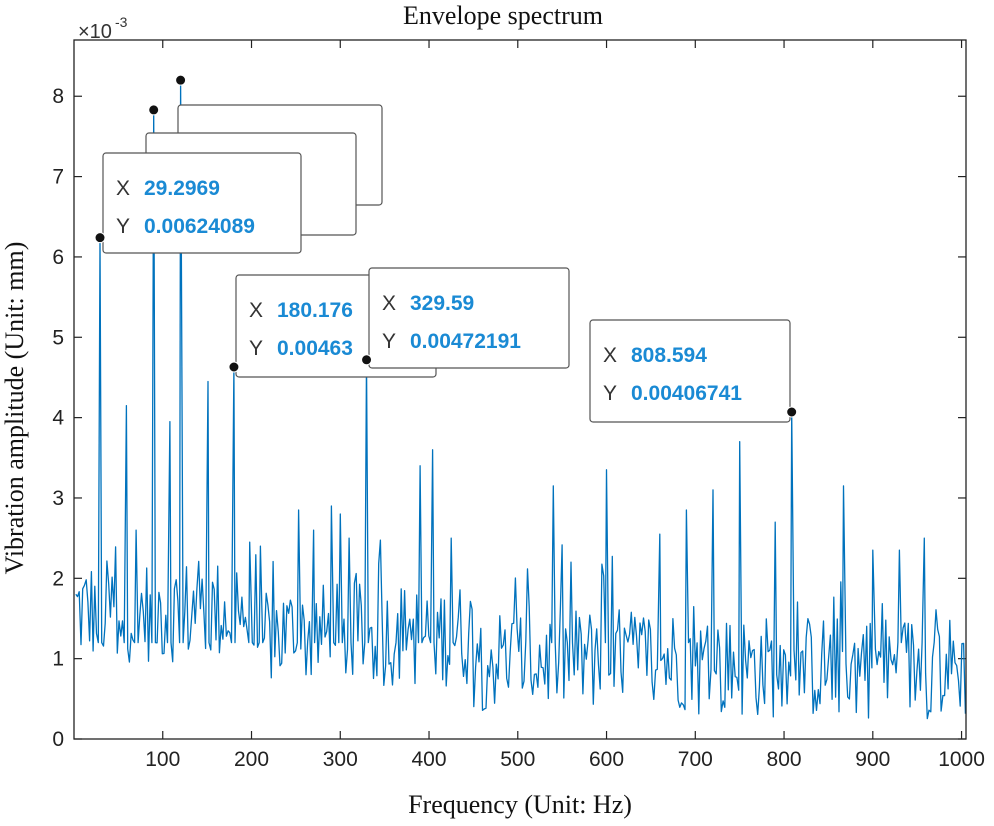  I want to click on datatip-y-value: 0.00624089, so click(199, 226).